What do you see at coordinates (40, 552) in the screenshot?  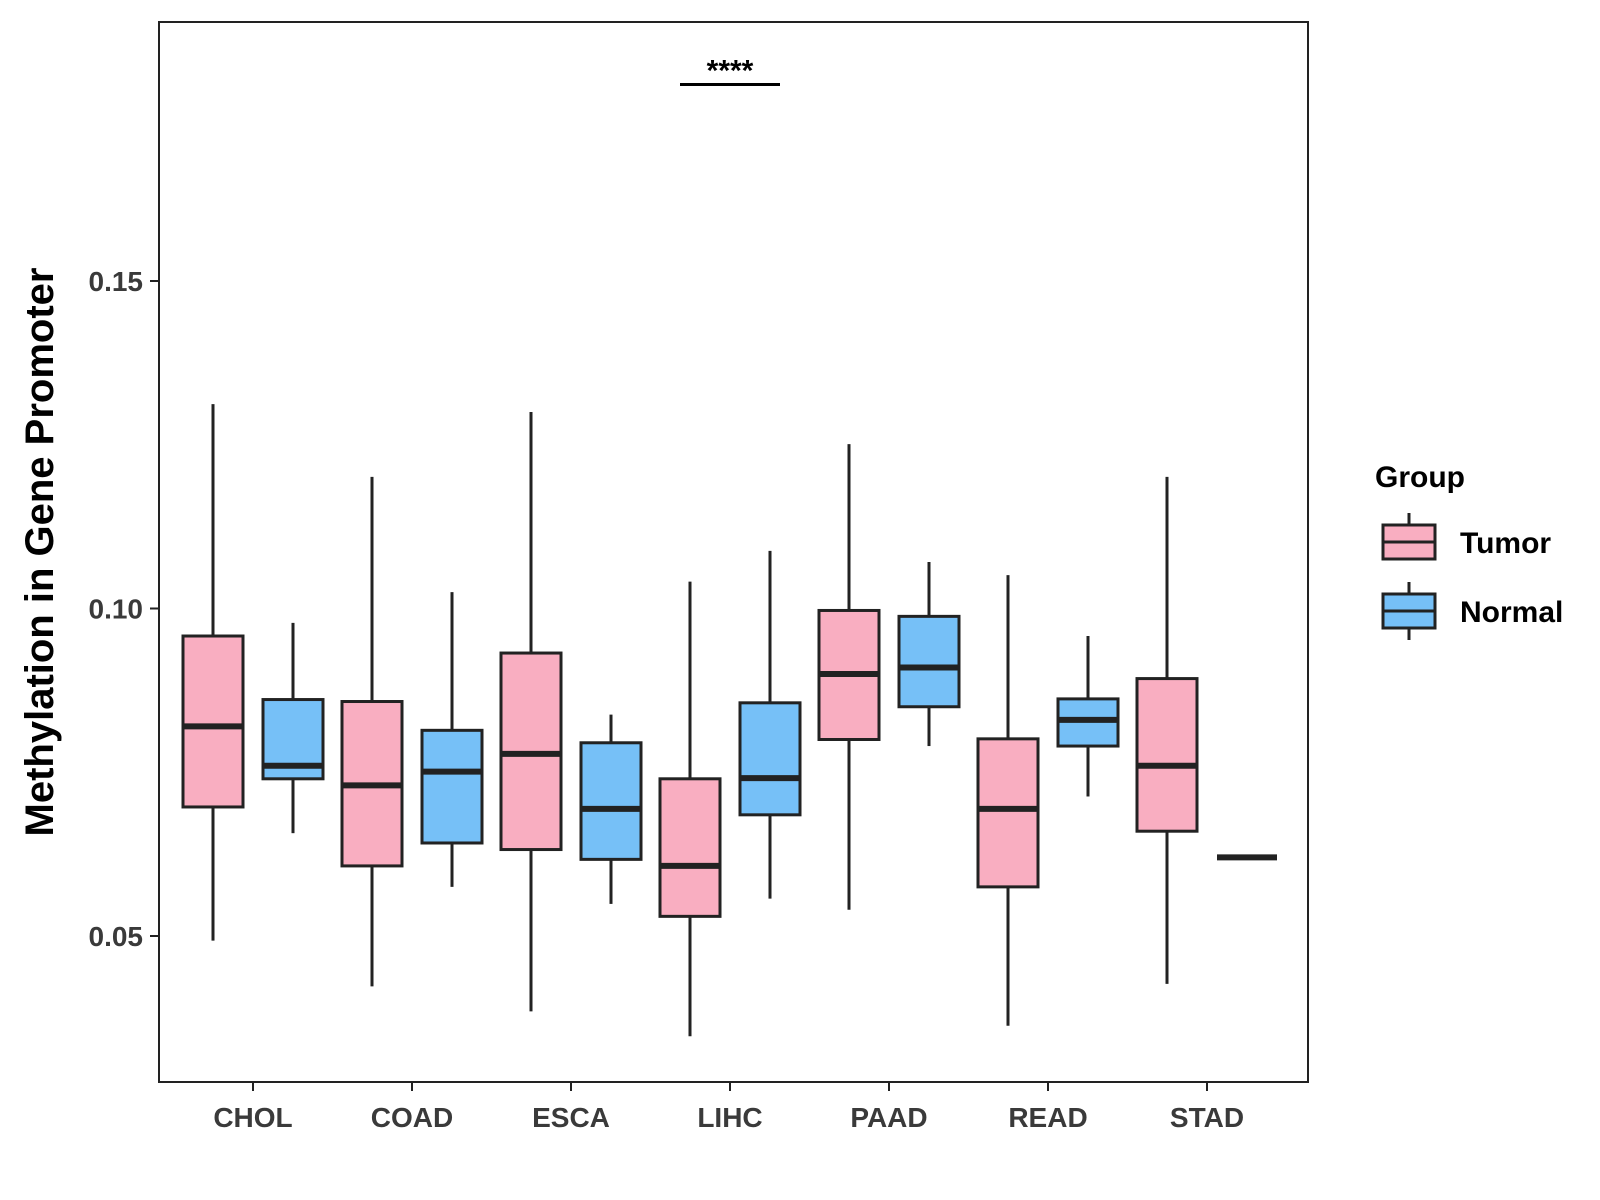 I see `y-axis-title: Methylation in Gene Promoter` at bounding box center [40, 552].